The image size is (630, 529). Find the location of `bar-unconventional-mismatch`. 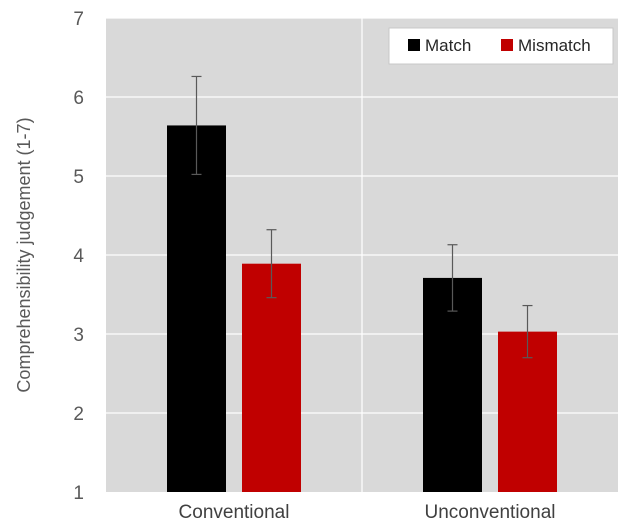

bar-unconventional-mismatch is located at coordinates (527, 411).